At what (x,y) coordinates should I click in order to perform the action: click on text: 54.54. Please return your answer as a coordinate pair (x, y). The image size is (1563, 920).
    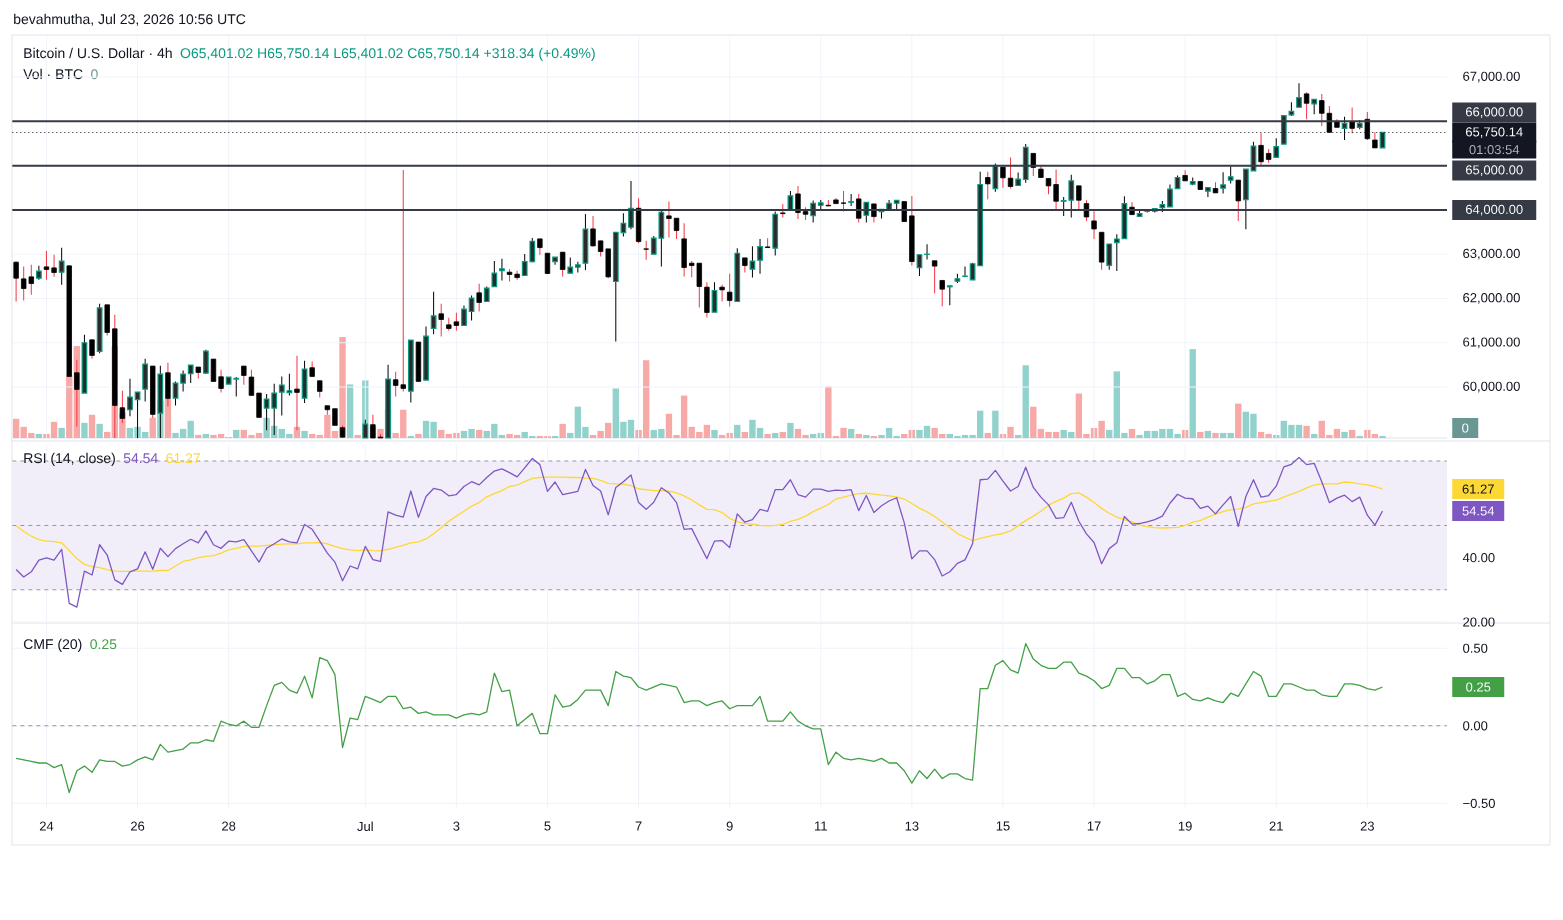
    Looking at the image, I should click on (1478, 511).